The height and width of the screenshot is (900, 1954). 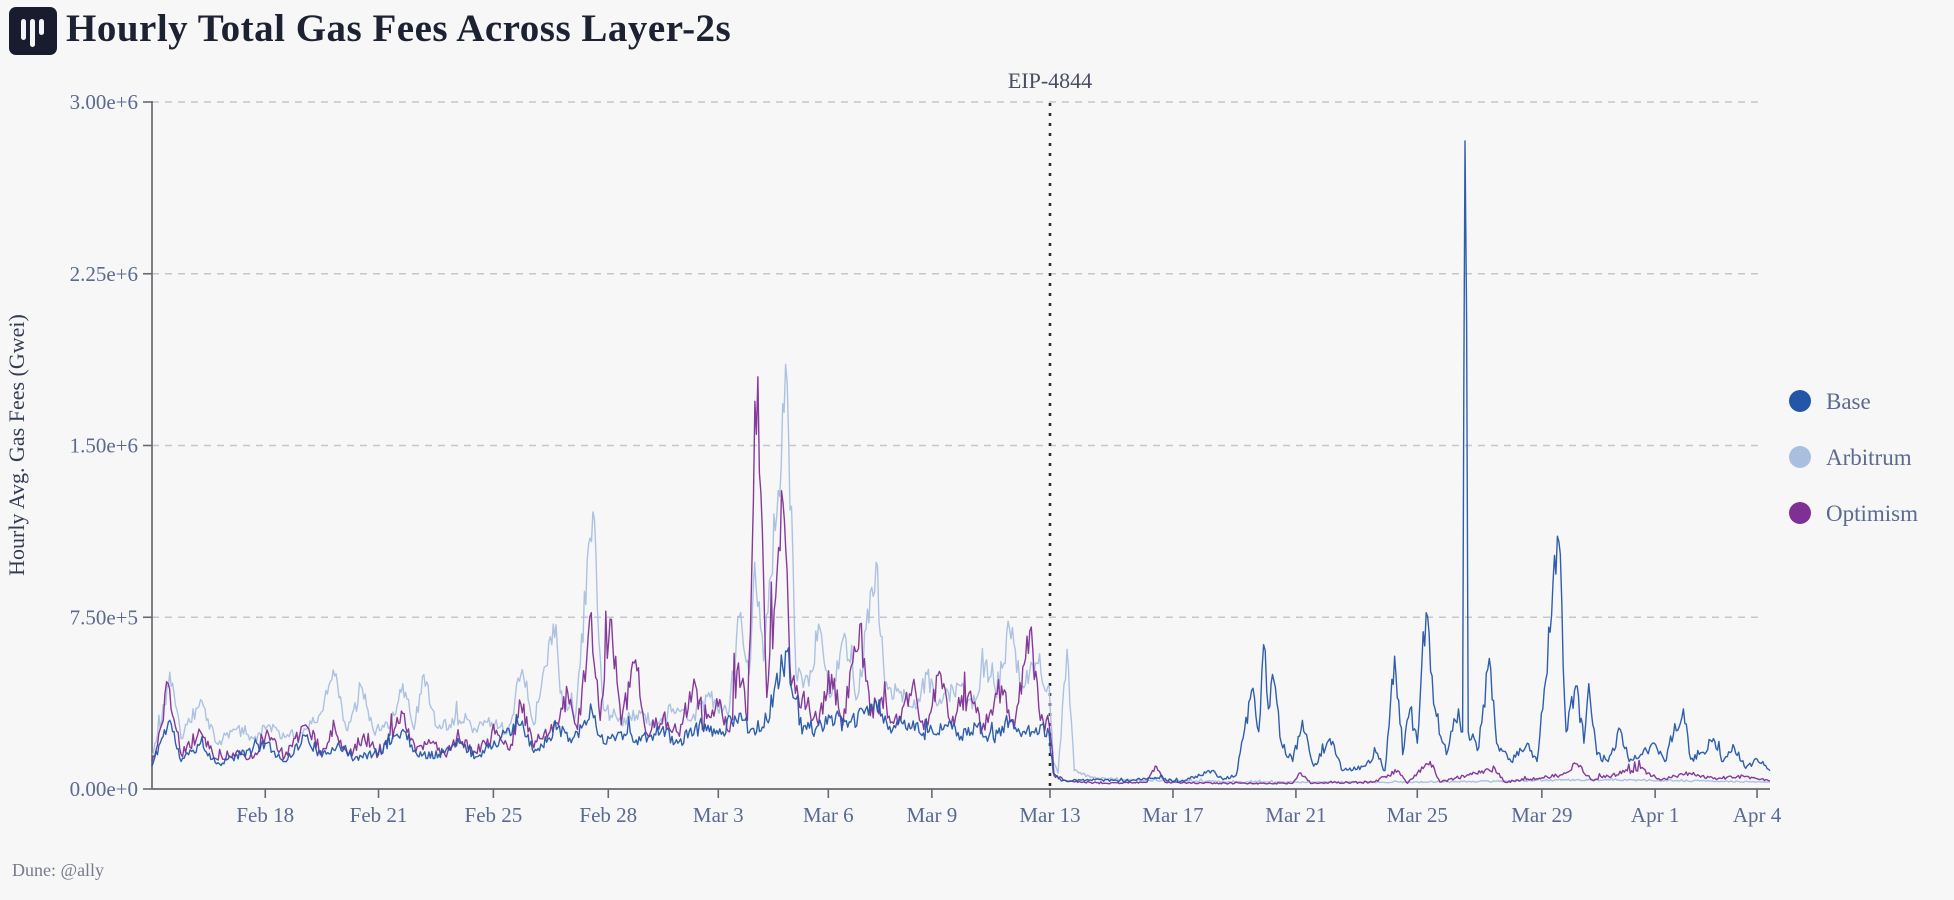 I want to click on legend-swatch-base, so click(x=1800, y=401).